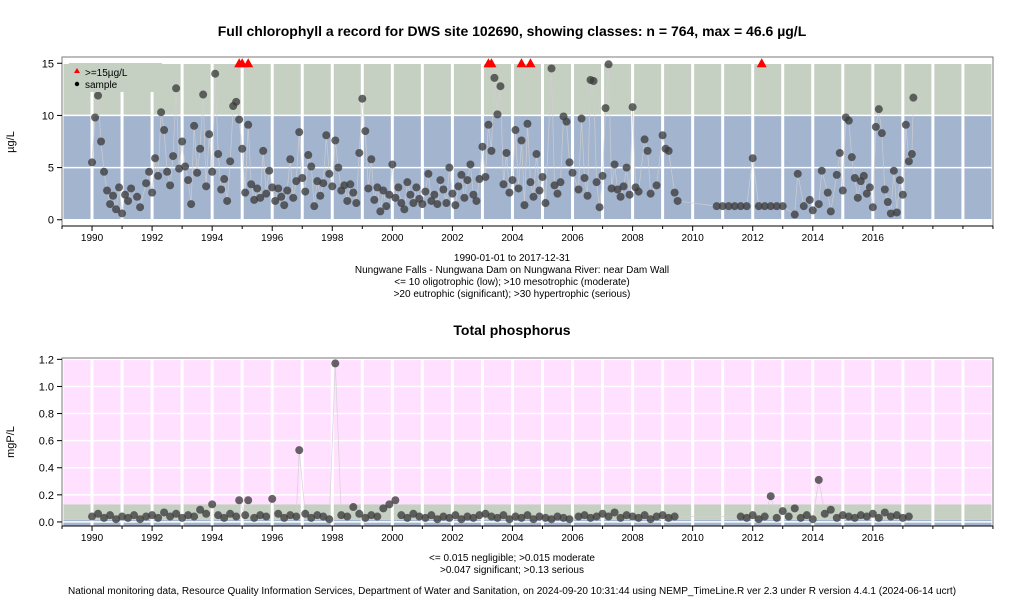 Image resolution: width=1024 pixels, height=600 pixels. I want to click on chart2-x-tick-label: 1996, so click(272, 538).